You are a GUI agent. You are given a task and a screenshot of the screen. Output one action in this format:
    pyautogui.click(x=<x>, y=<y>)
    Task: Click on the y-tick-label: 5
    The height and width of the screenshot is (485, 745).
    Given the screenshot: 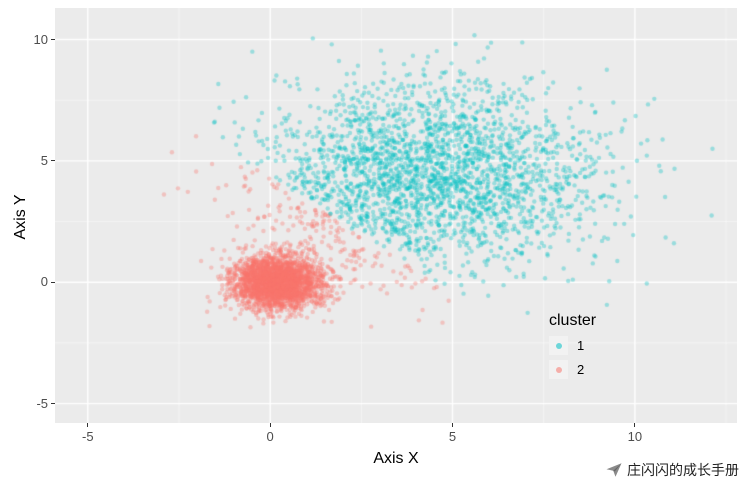 What is the action you would take?
    pyautogui.click(x=44, y=160)
    